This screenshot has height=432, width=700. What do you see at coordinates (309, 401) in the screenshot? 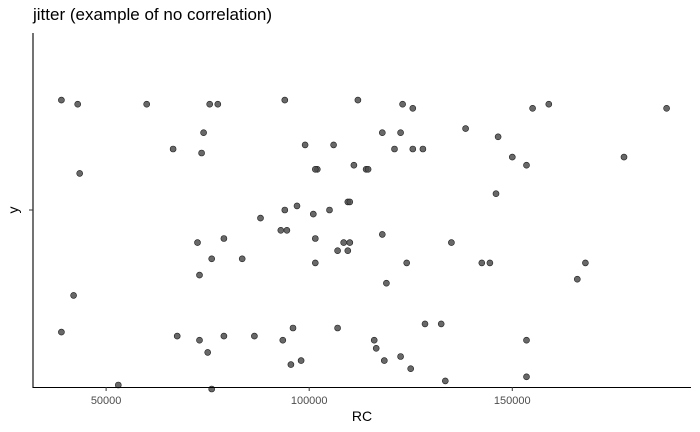
I see `x-tick-label: 100000` at bounding box center [309, 401].